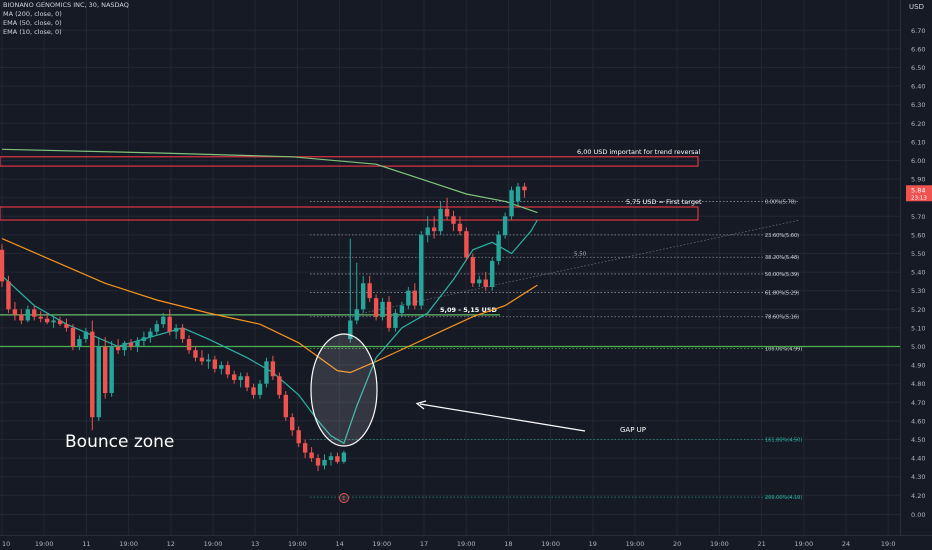 This screenshot has width=932, height=550. I want to click on currency-label: USD, so click(916, 7).